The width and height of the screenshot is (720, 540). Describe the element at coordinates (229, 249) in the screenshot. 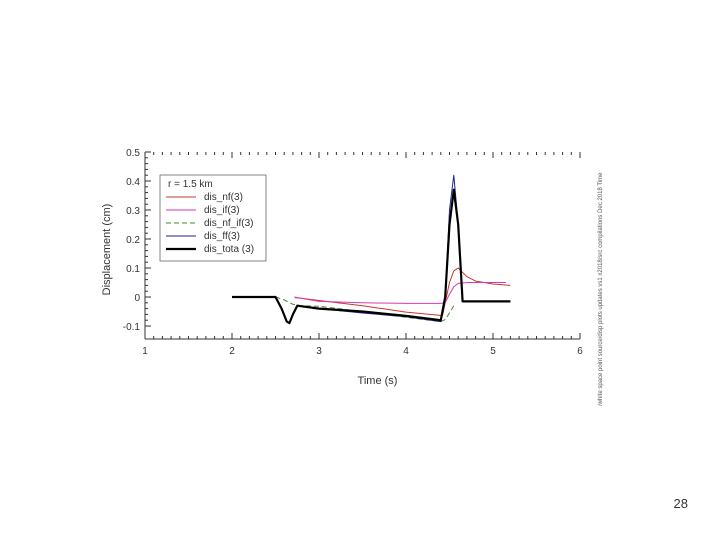

I see `legend-entry: dis_tota (3)` at that location.